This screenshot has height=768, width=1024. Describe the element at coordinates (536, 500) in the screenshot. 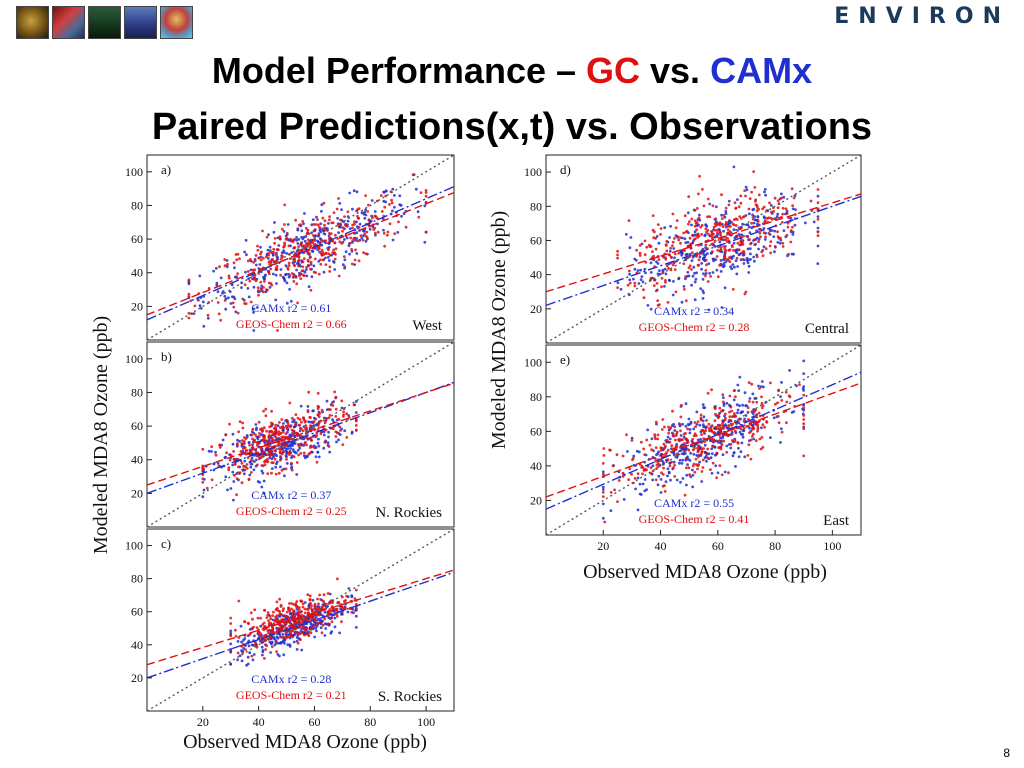

I see `y-tick-label: 20` at that location.